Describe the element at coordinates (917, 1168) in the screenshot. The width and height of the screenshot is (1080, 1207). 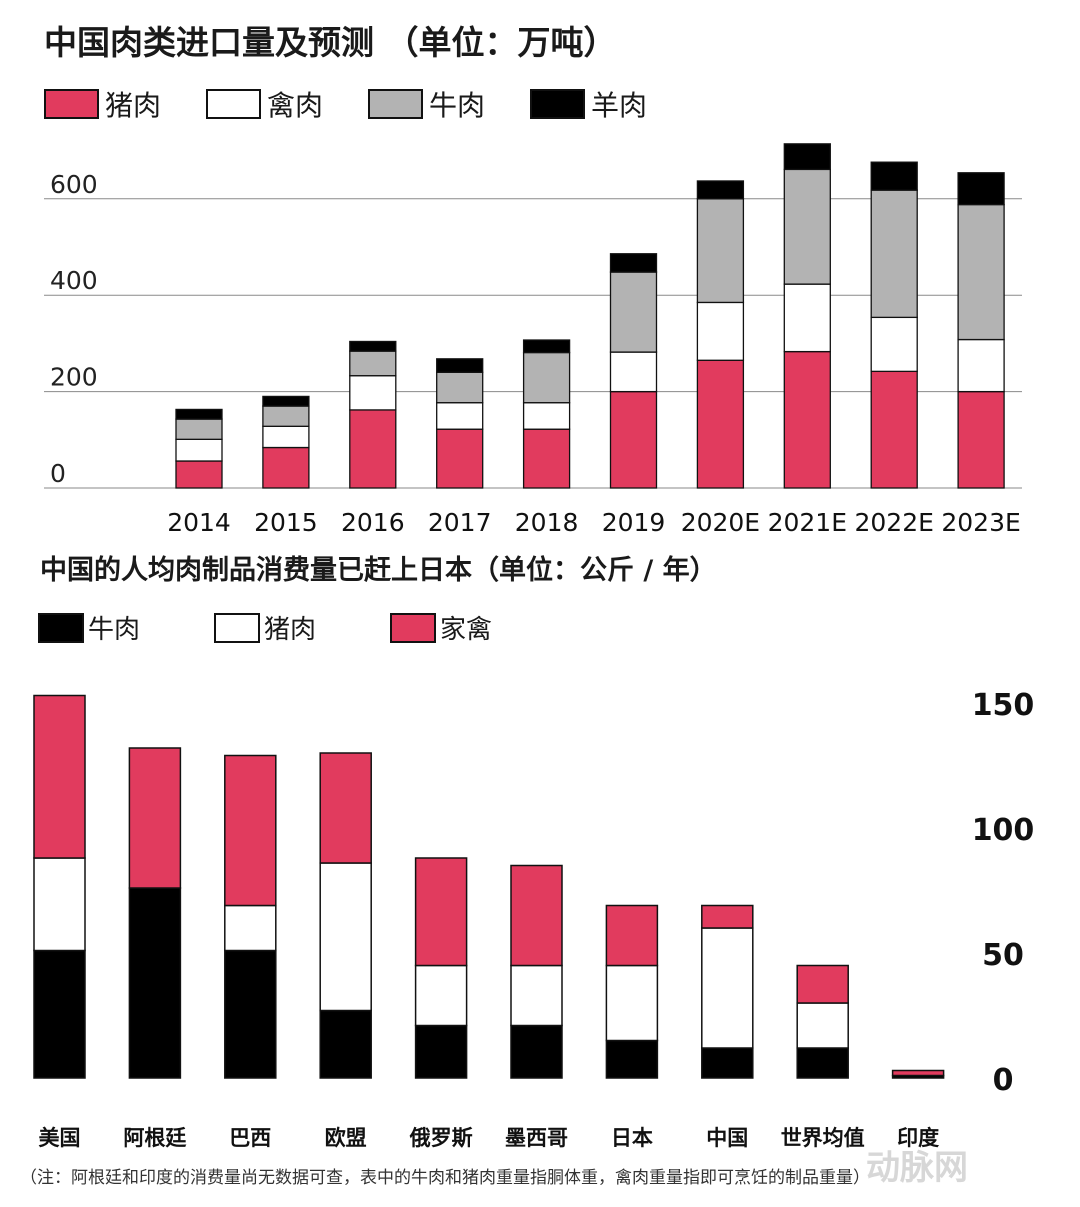
I see `watermark-logo: 动脉网` at that location.